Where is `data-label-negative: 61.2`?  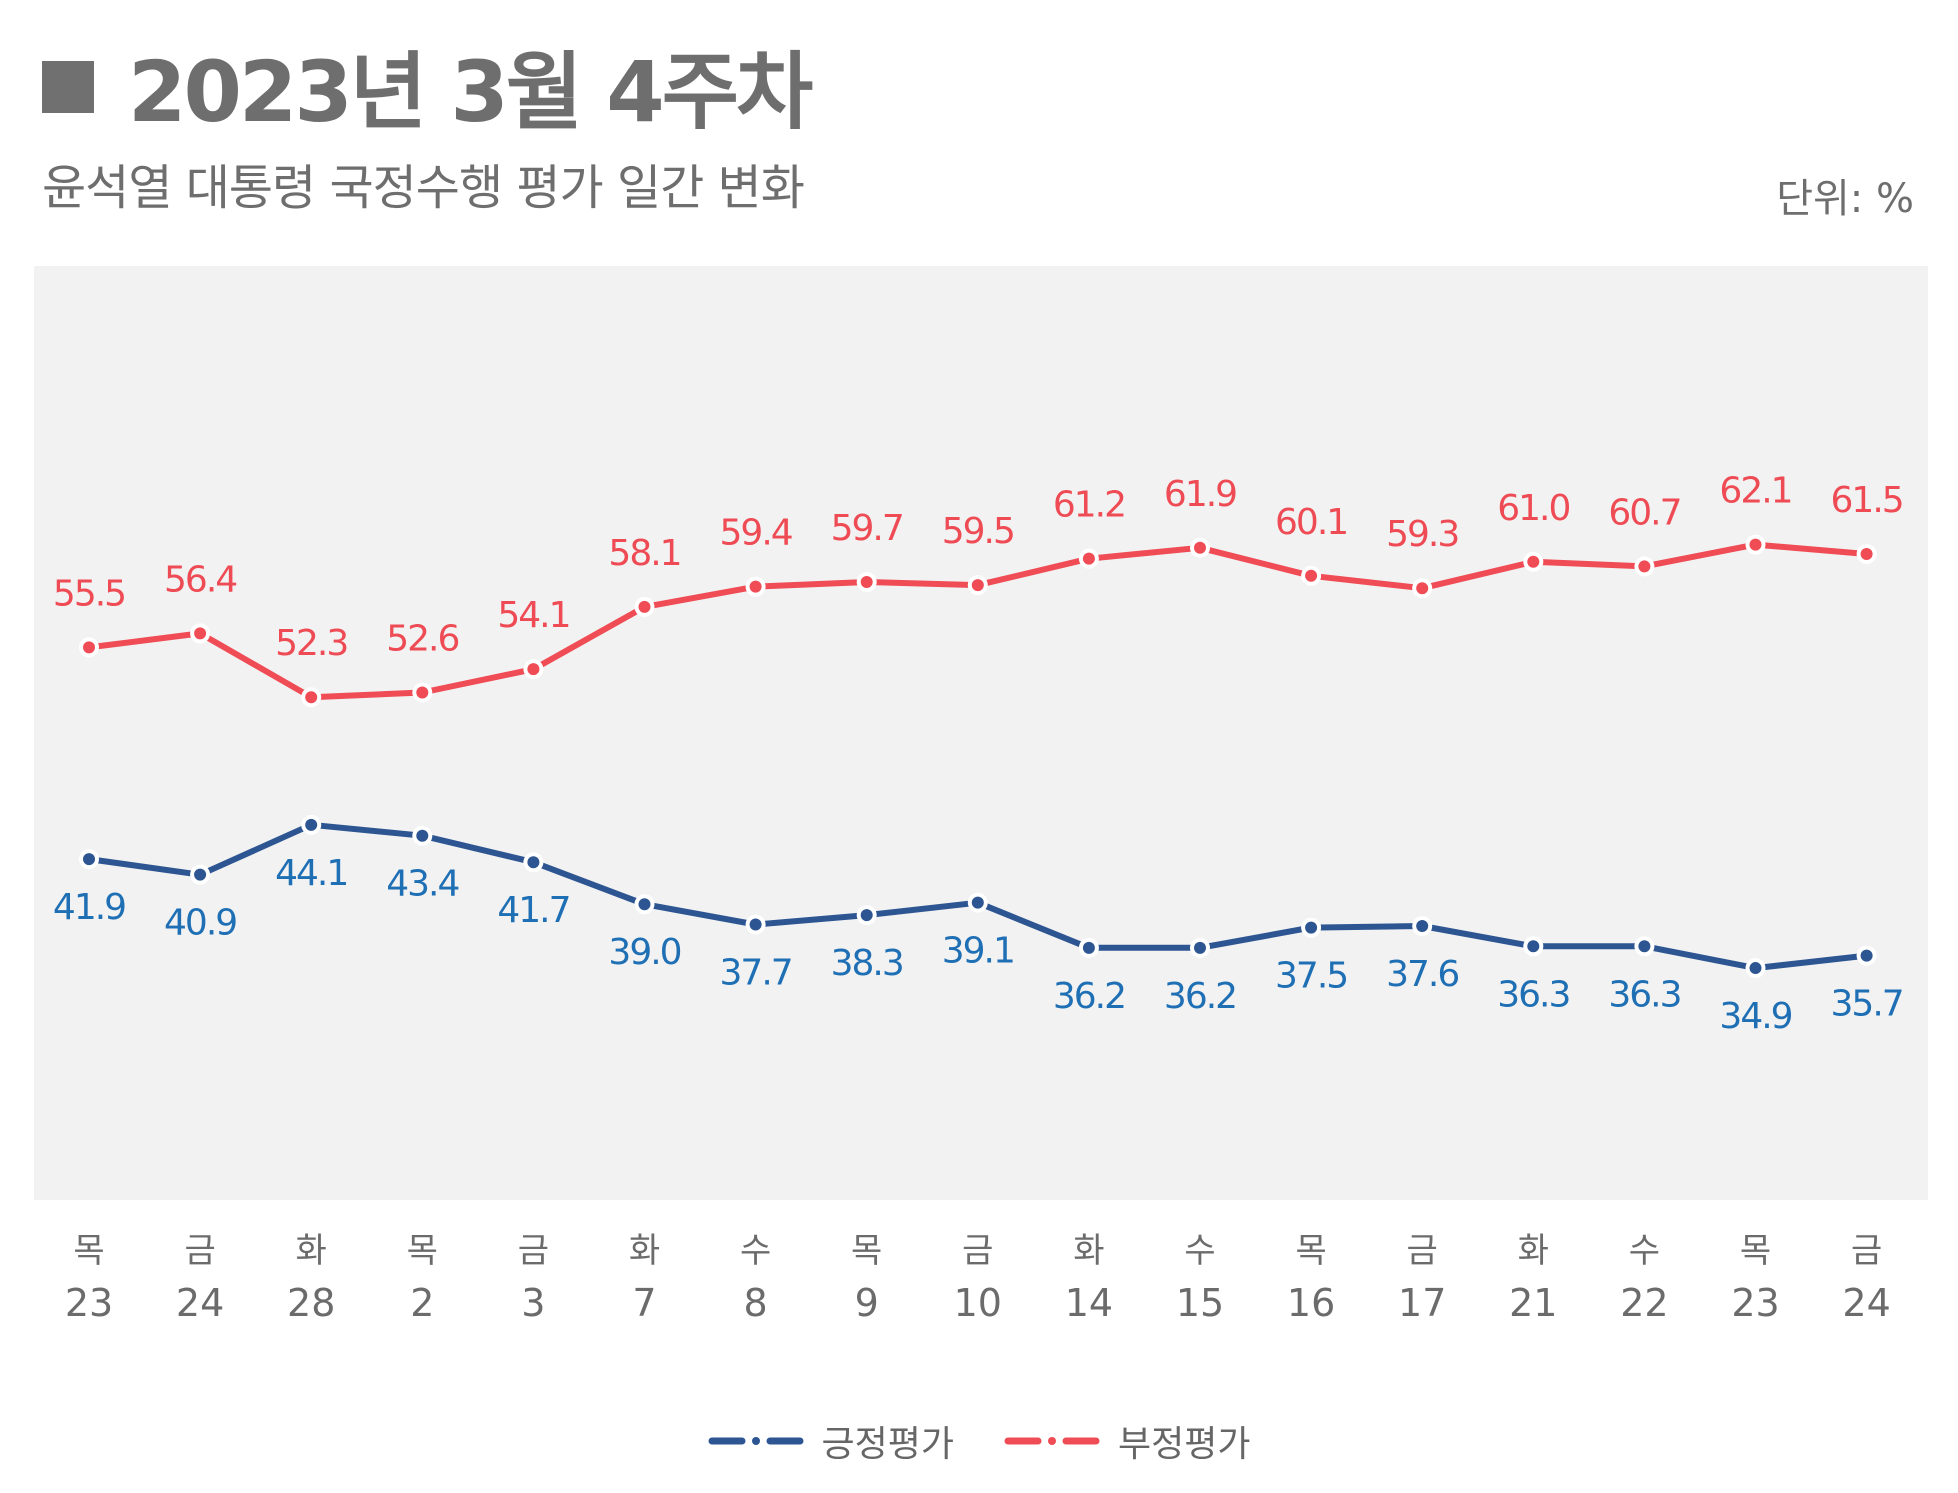 data-label-negative: 61.2 is located at coordinates (1089, 505).